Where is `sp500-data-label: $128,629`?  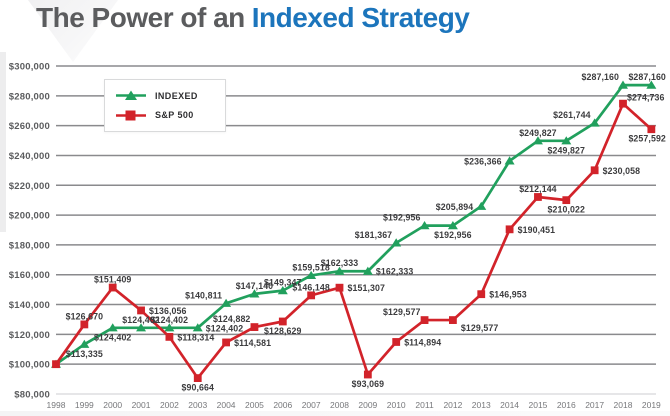 sp500-data-label: $128,629 is located at coordinates (283, 331).